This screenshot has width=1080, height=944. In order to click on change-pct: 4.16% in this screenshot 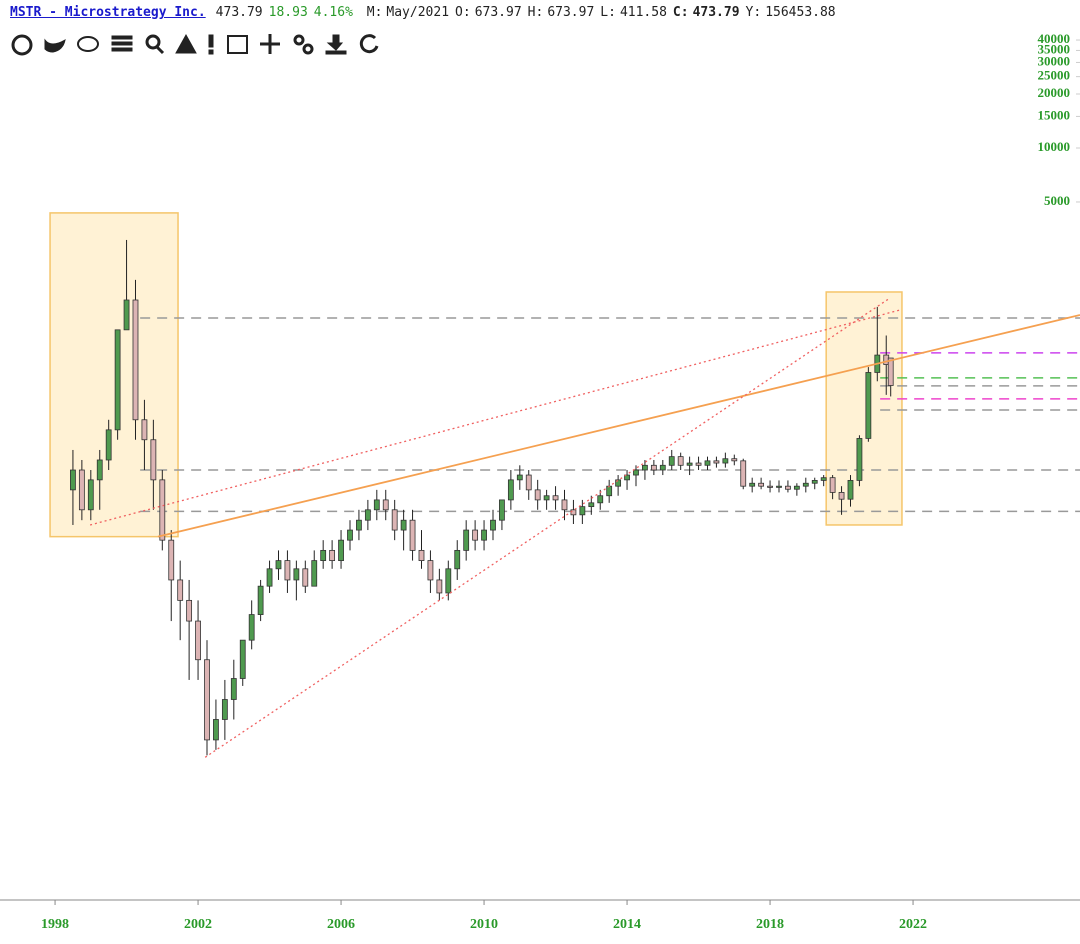, I will do `click(333, 12)`.